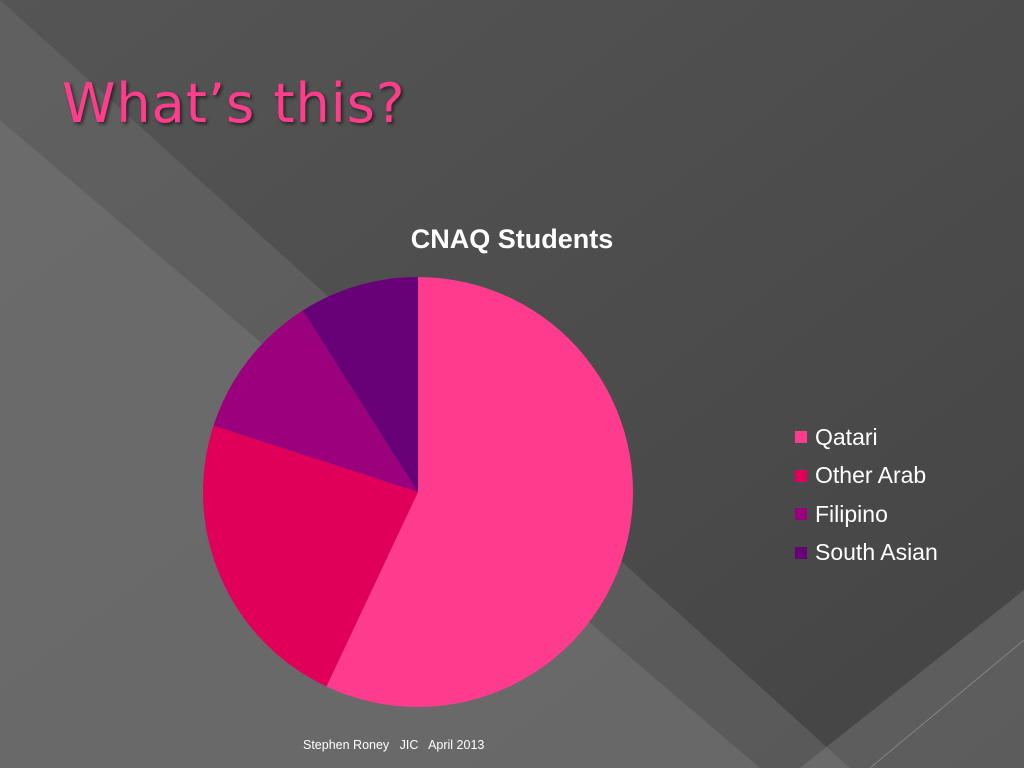 The height and width of the screenshot is (768, 1024). What do you see at coordinates (871, 475) in the screenshot?
I see `legend-label: Other Arab` at bounding box center [871, 475].